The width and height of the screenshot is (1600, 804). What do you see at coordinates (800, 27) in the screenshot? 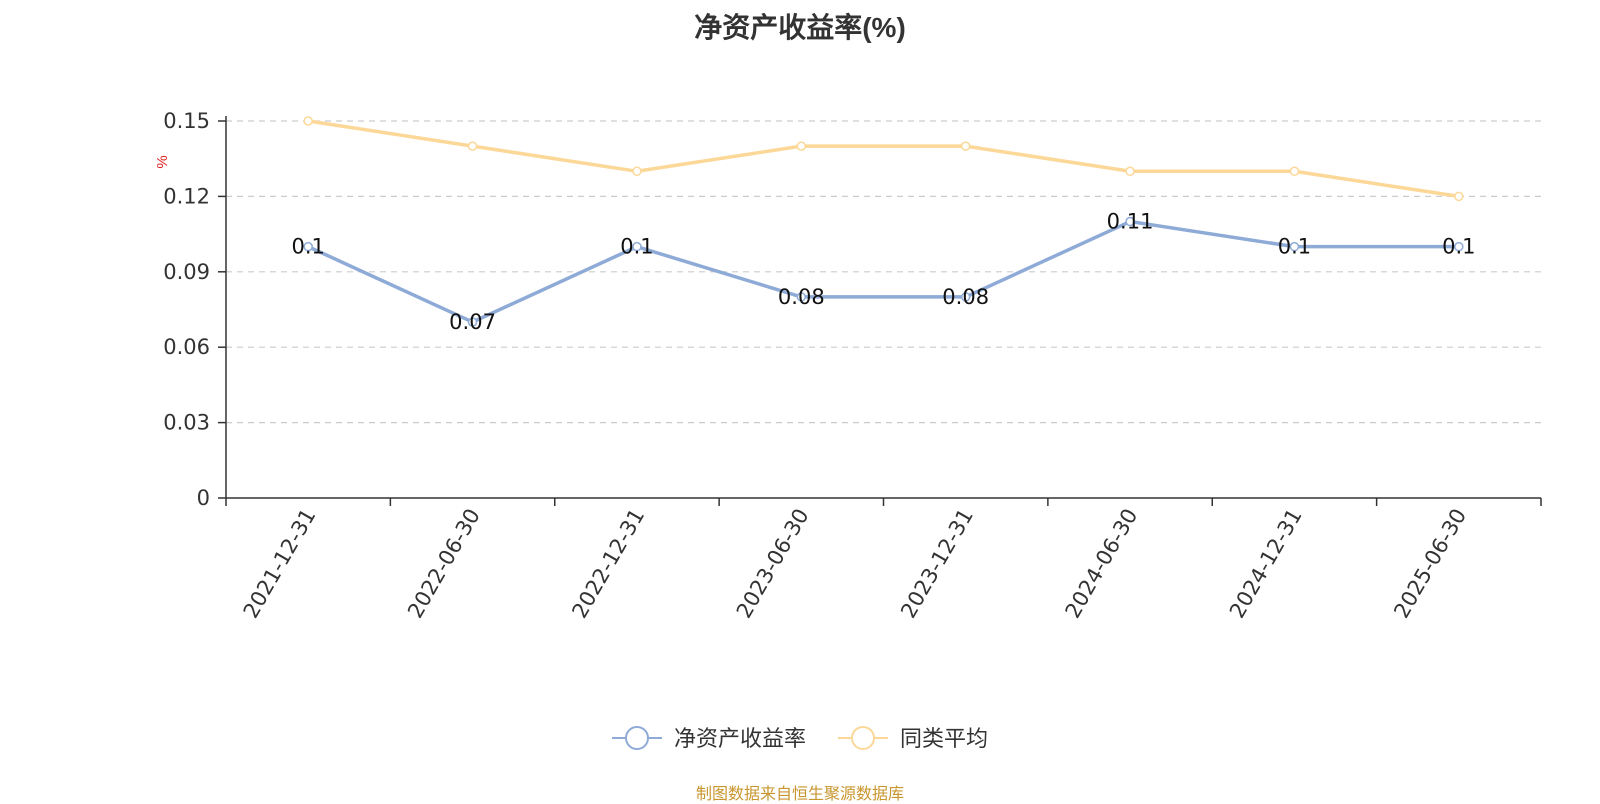
I see `chart-title: 净资产收益率(%)` at bounding box center [800, 27].